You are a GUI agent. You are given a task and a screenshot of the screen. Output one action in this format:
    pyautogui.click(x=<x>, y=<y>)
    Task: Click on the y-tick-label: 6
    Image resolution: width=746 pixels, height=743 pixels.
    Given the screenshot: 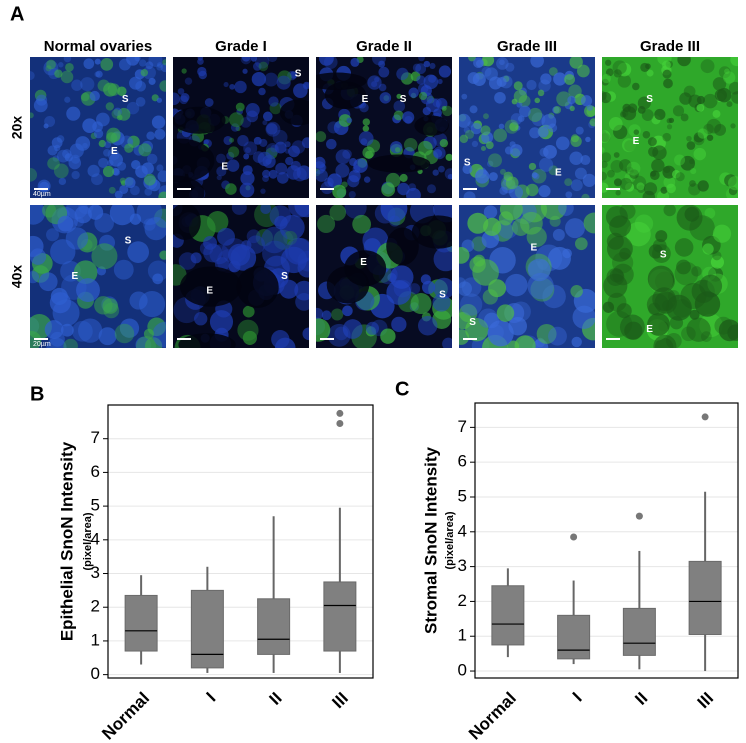 What is the action you would take?
    pyautogui.click(x=462, y=461)
    